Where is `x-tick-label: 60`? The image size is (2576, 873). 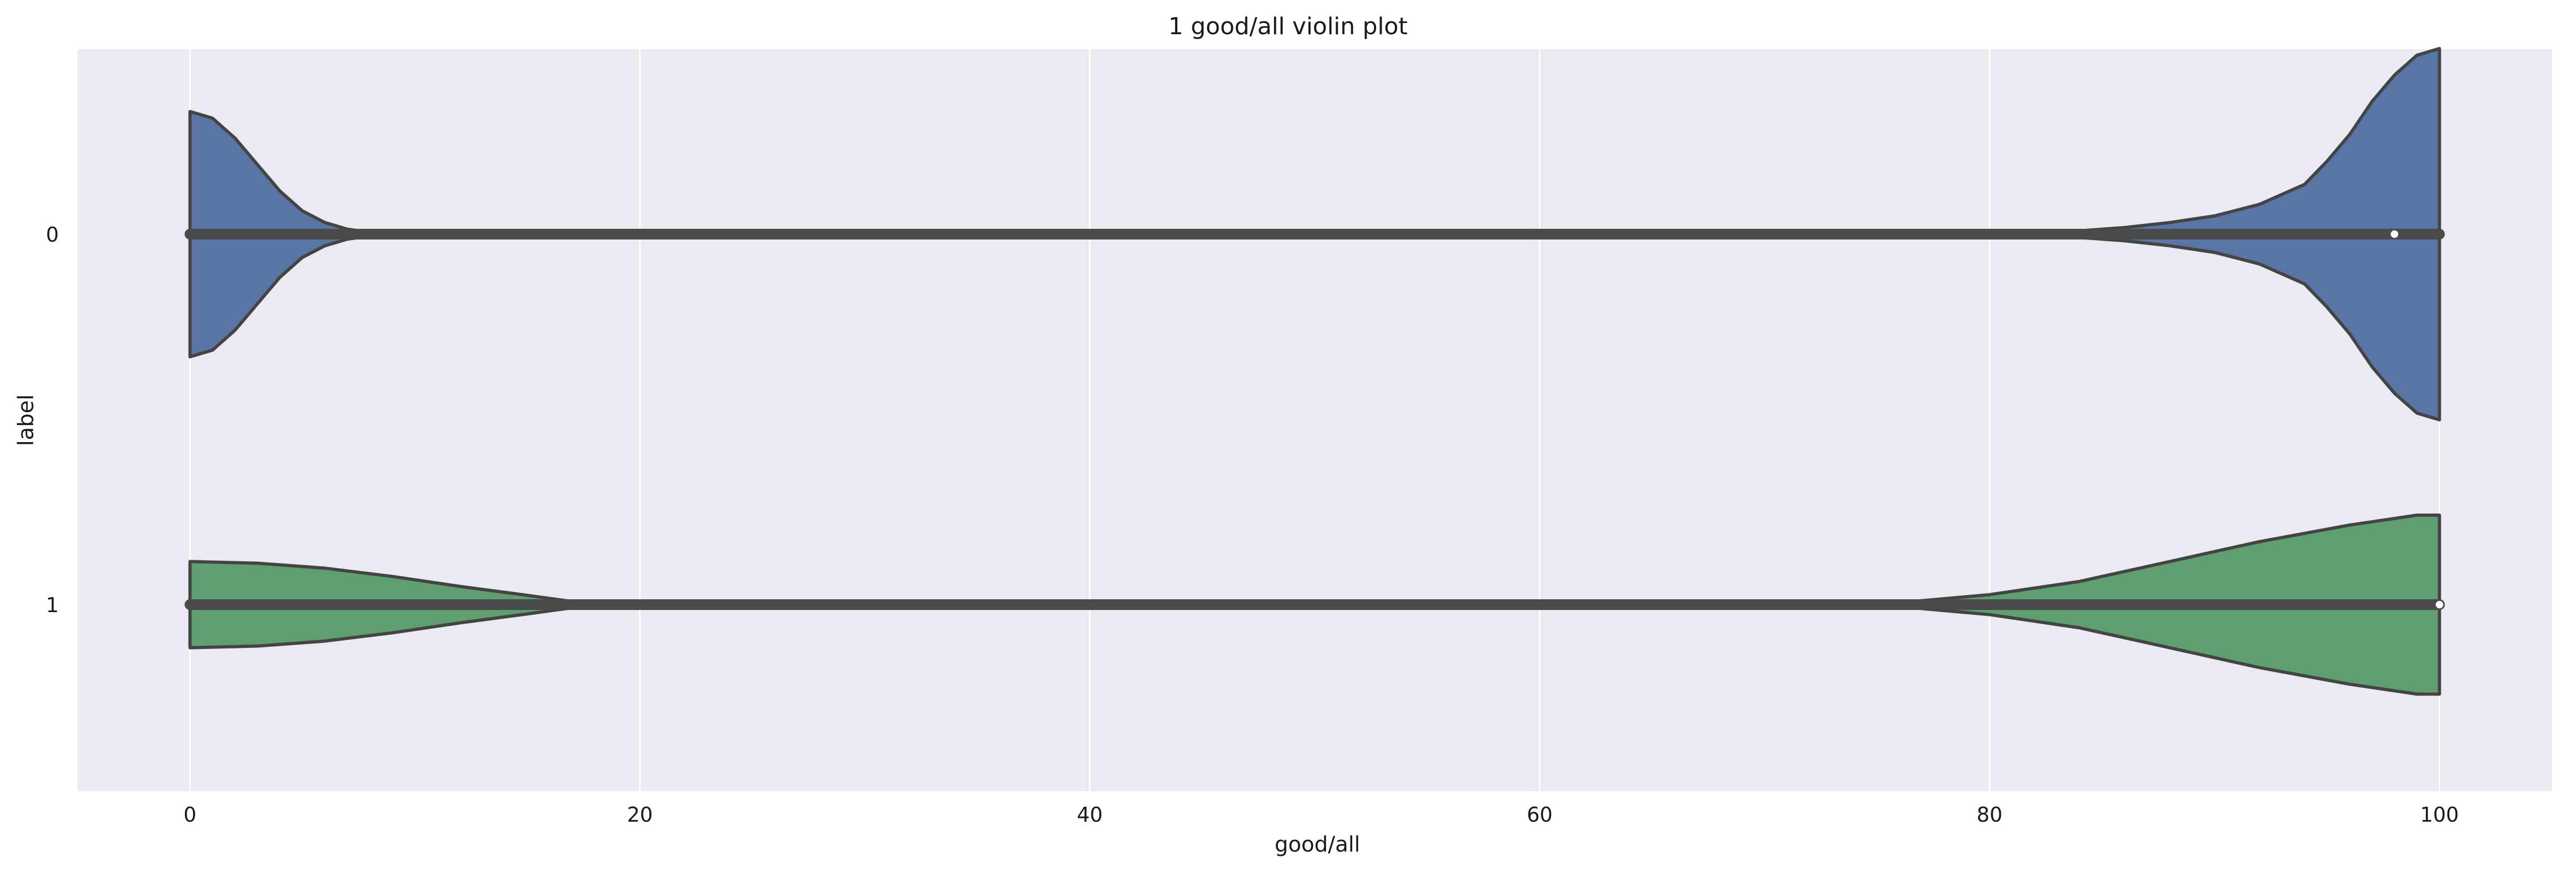
x-tick-label: 60 is located at coordinates (1540, 814).